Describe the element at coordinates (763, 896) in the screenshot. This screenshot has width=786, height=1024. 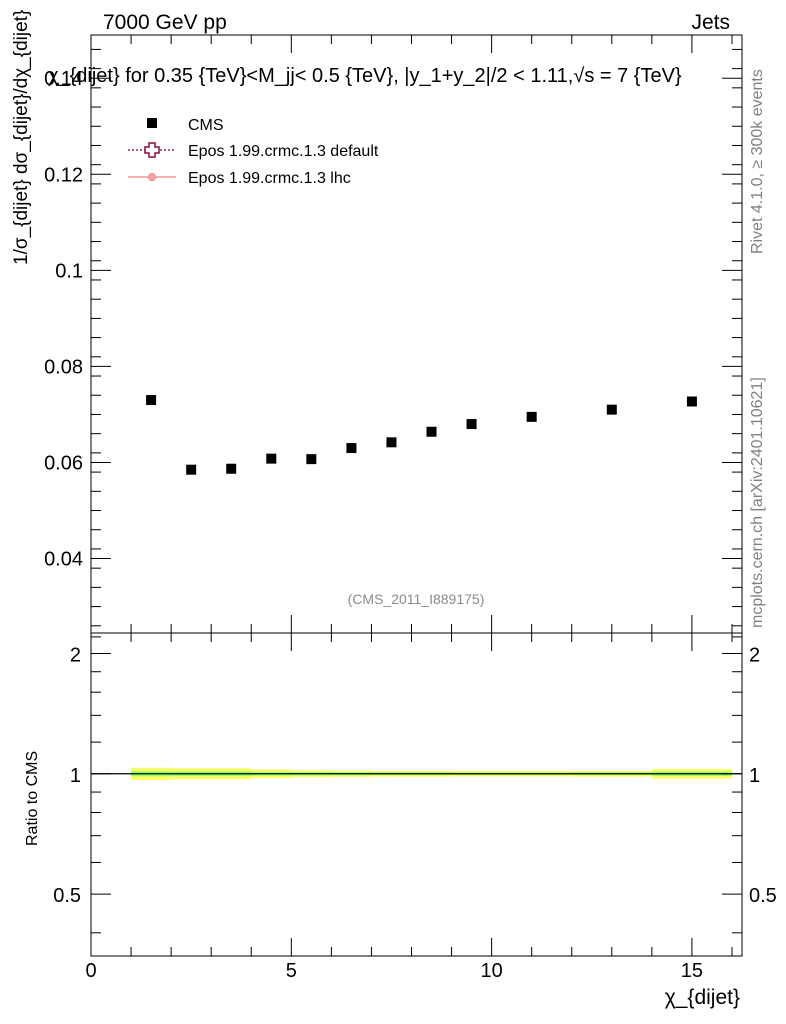
I see `ratio-y-tick-label-right: 0.5` at that location.